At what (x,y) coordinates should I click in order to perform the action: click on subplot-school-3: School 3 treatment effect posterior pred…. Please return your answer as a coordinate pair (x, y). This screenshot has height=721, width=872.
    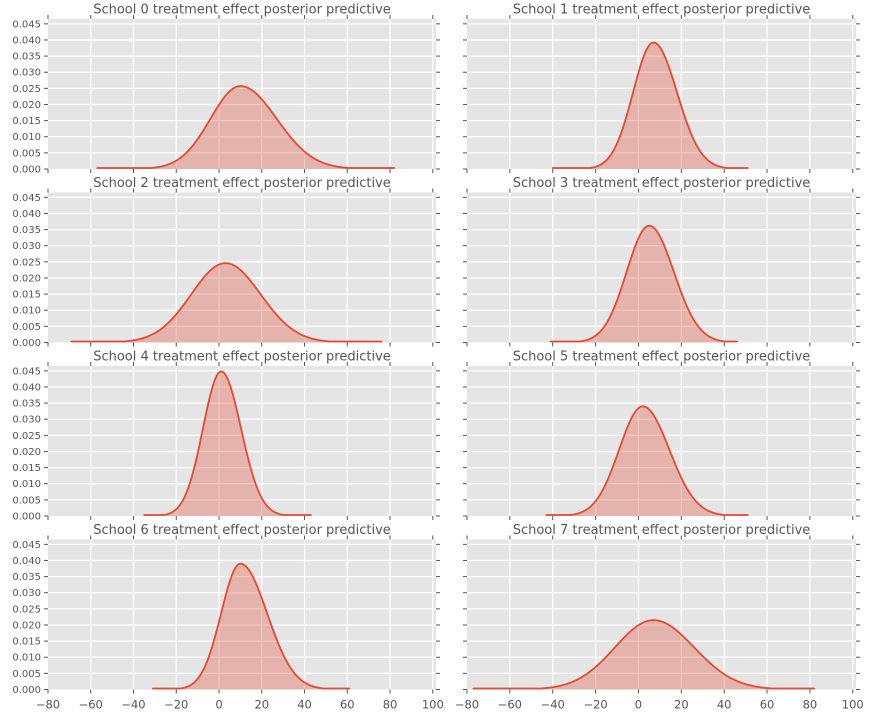
    Looking at the image, I should click on (661, 261).